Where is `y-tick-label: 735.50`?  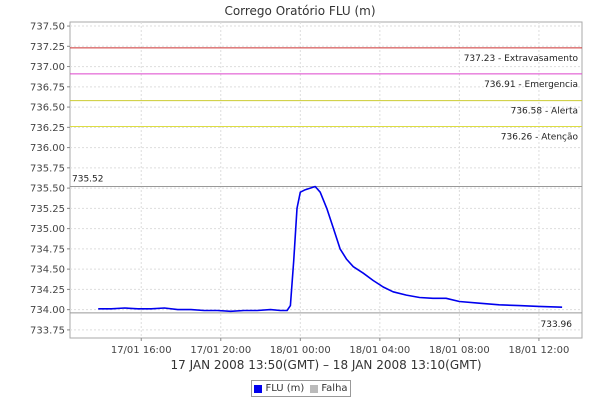
y-tick-label: 735.50 is located at coordinates (47, 189).